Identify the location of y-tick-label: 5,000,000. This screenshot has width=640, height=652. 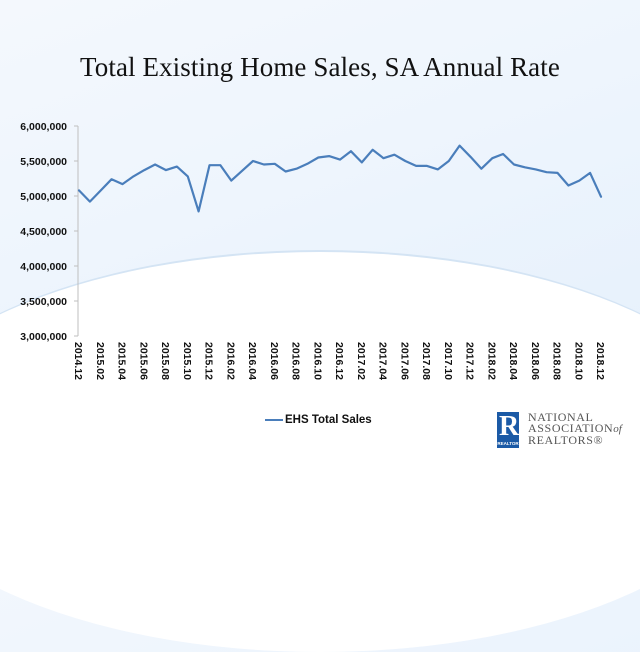
(43, 197).